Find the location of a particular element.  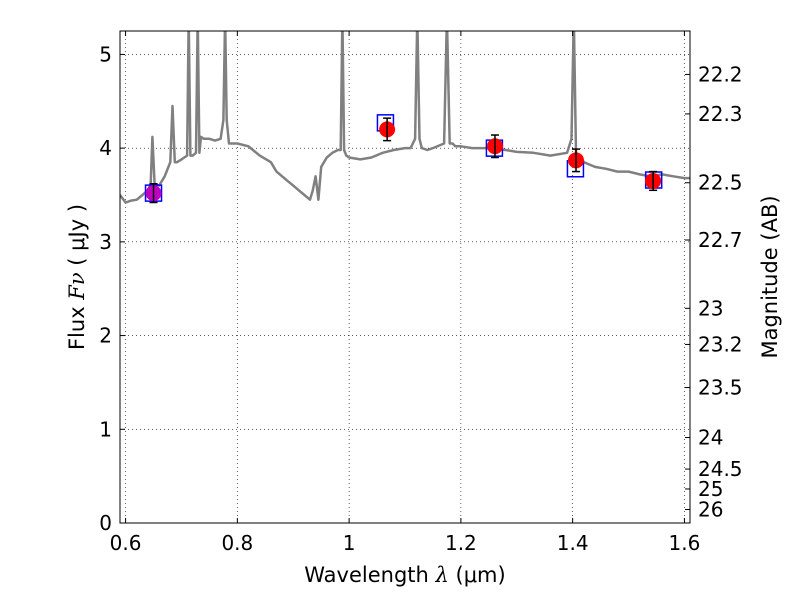

x-tick-label: 0.8 is located at coordinates (237, 543).